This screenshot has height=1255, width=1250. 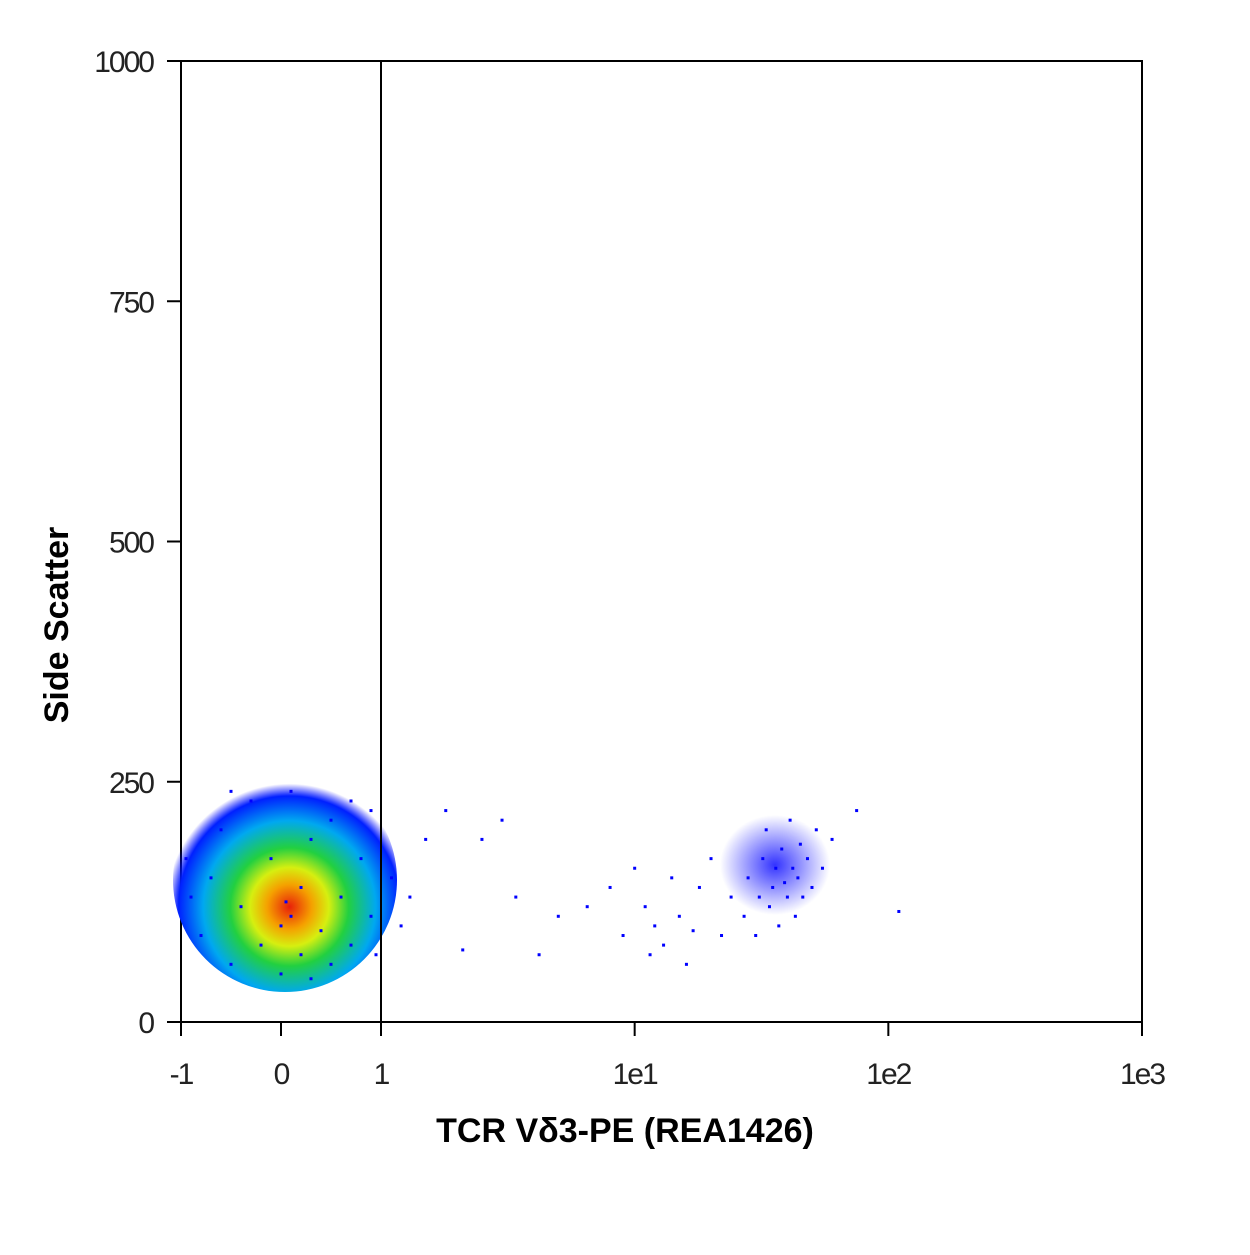 What do you see at coordinates (282, 1074) in the screenshot?
I see `x-tick-label: 0` at bounding box center [282, 1074].